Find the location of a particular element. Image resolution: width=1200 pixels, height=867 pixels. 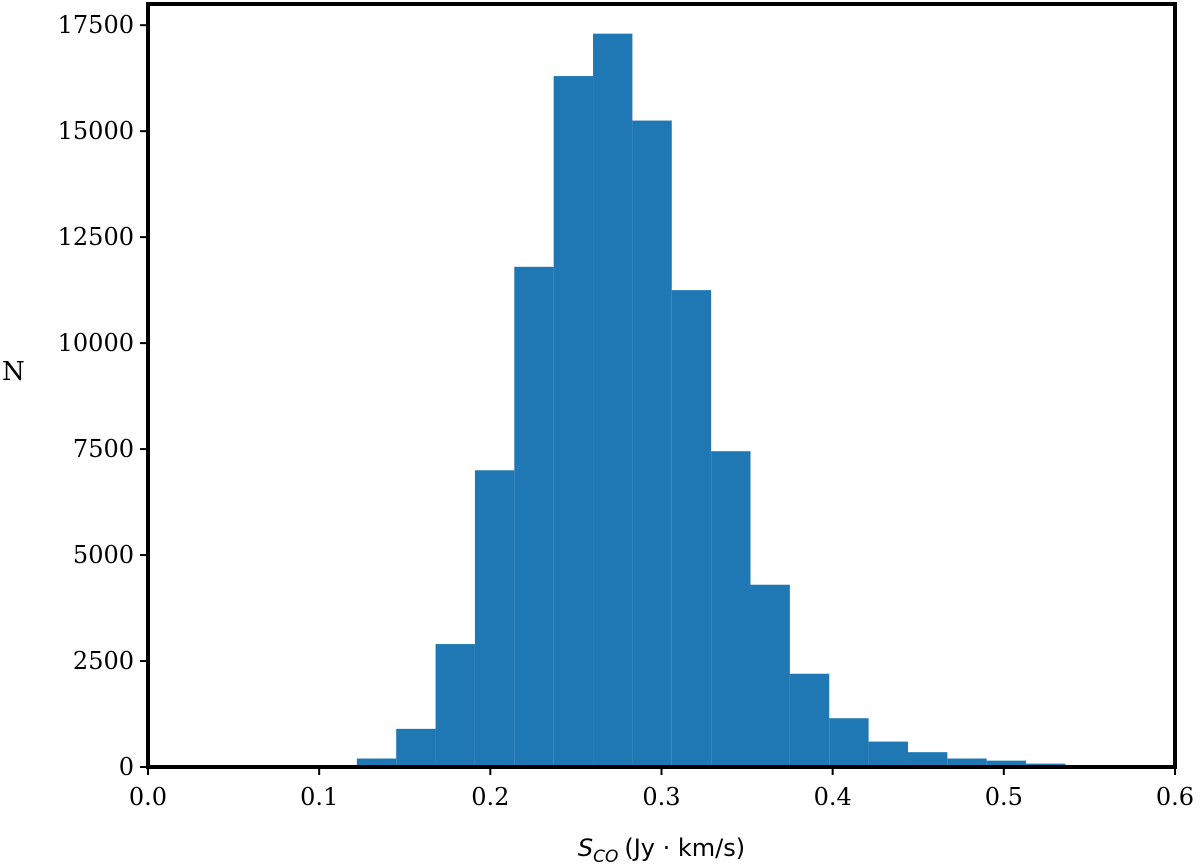

x-tick-label: 0.1 is located at coordinates (319, 797).